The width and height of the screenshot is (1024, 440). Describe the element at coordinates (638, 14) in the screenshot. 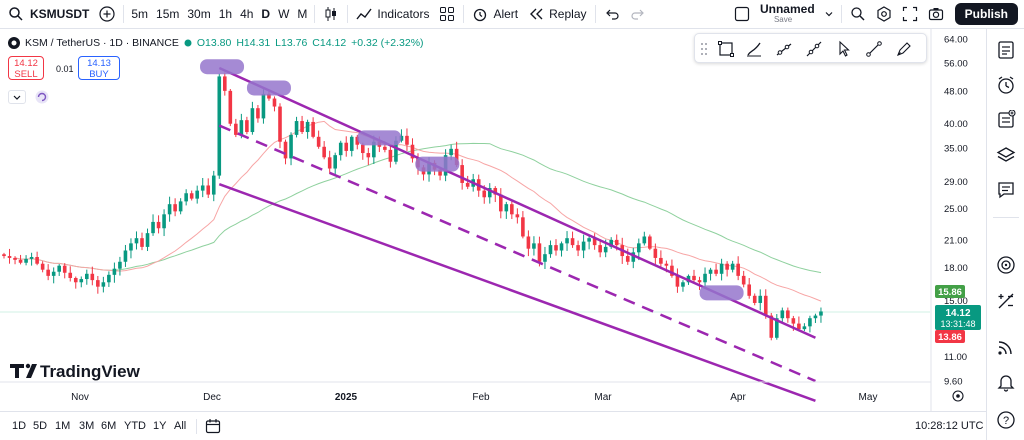

I see `redo-button` at that location.